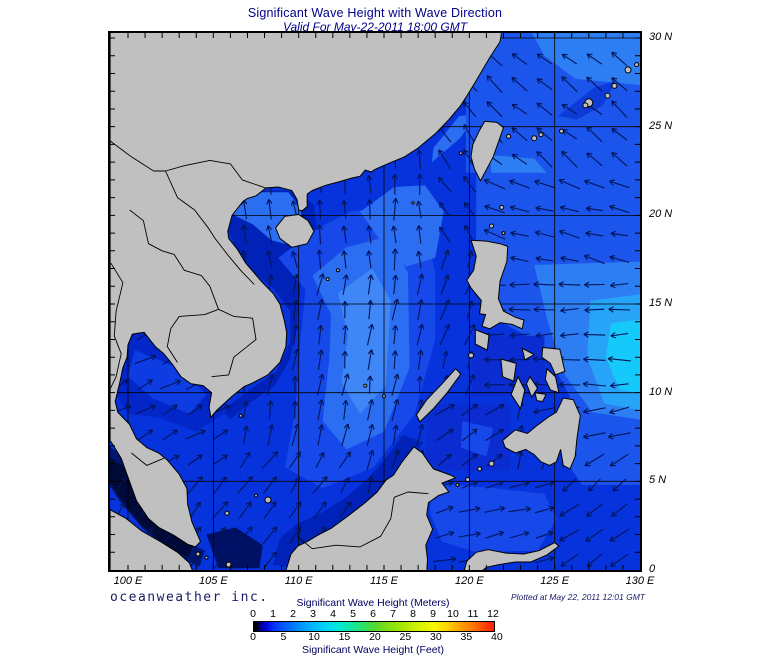 This screenshot has width=775, height=665. Describe the element at coordinates (661, 125) in the screenshot. I see `lat-label: 25 N` at that location.